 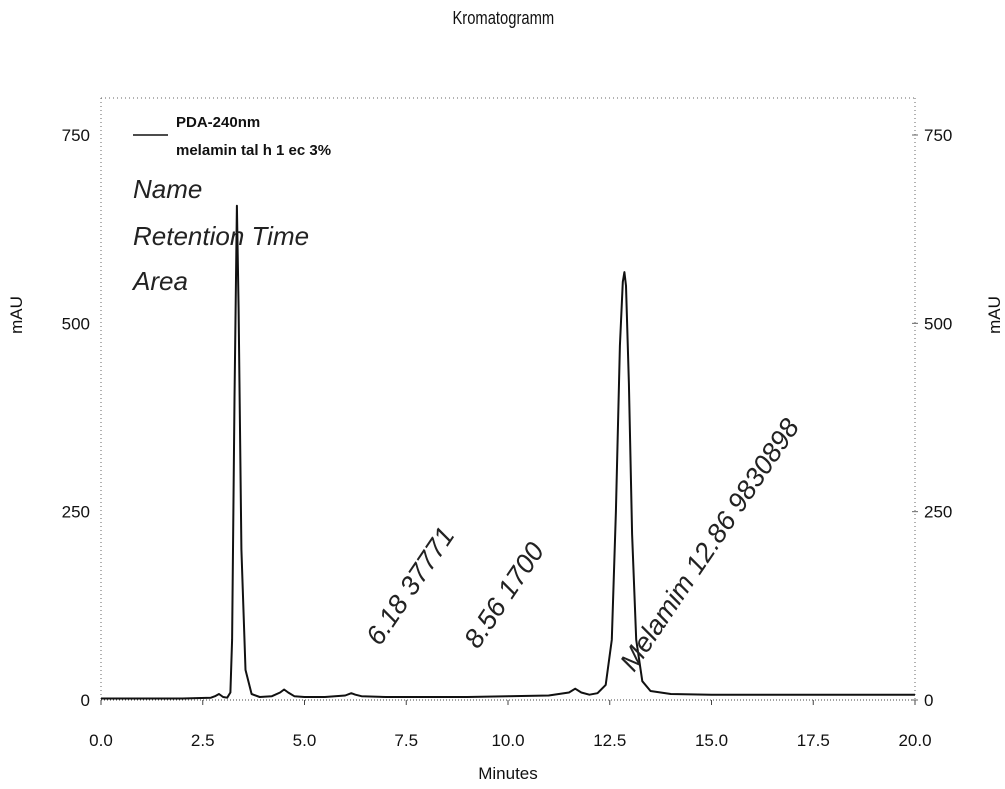 What do you see at coordinates (938, 323) in the screenshot?
I see `y-tick-label-right: 500` at bounding box center [938, 323].